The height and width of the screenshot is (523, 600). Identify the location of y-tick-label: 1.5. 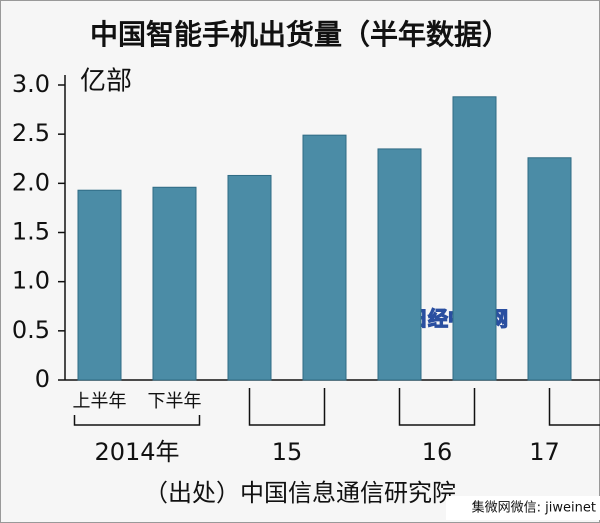
(31, 232).